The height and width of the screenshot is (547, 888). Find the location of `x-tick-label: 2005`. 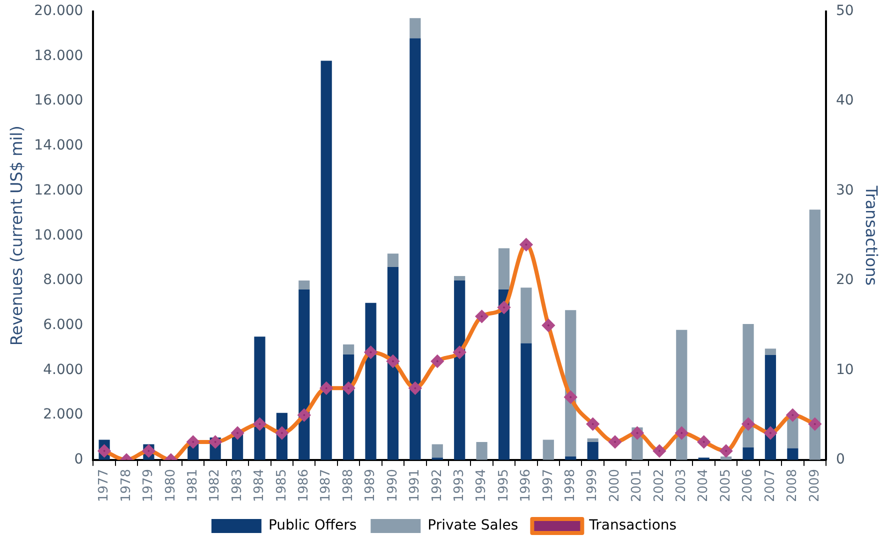

x-tick-label: 2005 is located at coordinates (726, 485).